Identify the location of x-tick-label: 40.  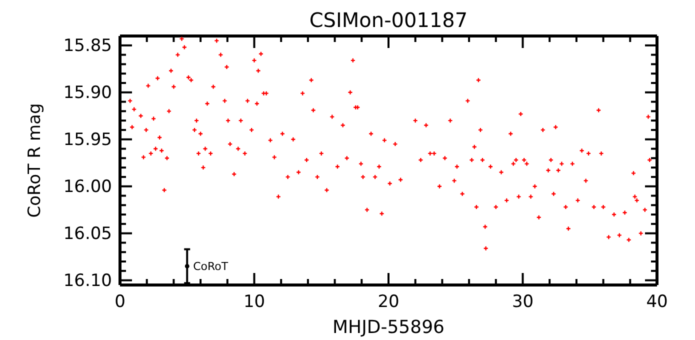
(657, 302).